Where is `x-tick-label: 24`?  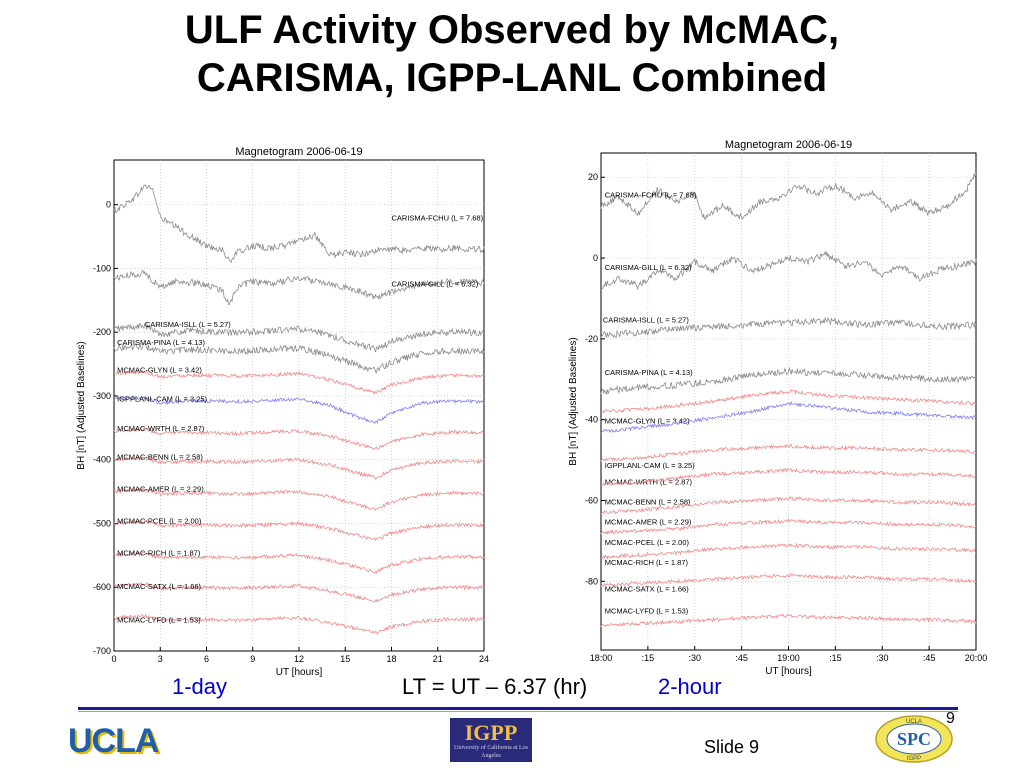
x-tick-label: 24 is located at coordinates (484, 659).